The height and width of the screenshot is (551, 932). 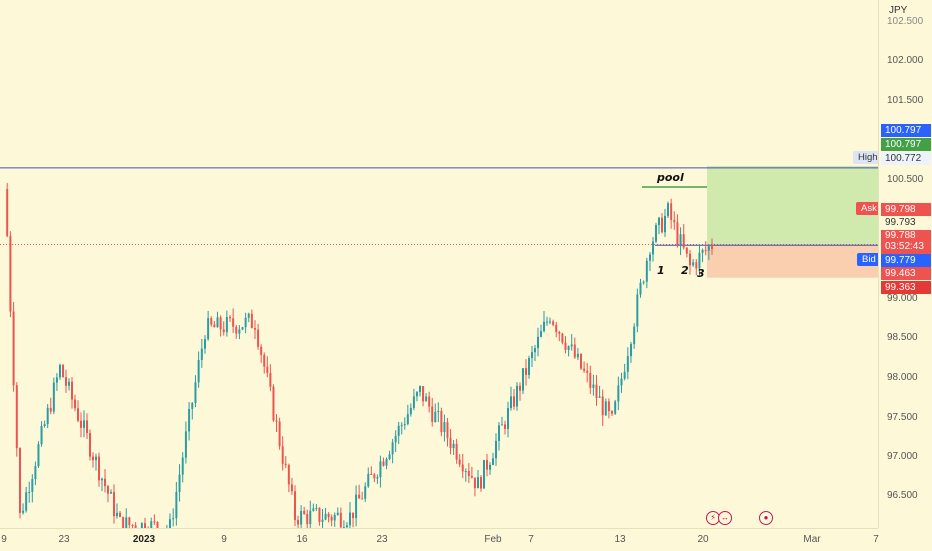 What do you see at coordinates (906, 158) in the screenshot?
I see `high-price-label: 100.772` at bounding box center [906, 158].